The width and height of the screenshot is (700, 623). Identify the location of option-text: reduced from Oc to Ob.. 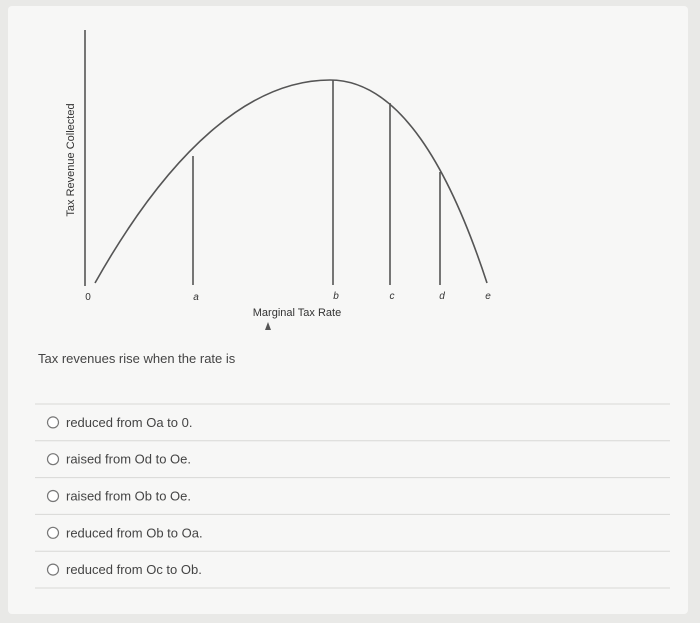
(134, 569).